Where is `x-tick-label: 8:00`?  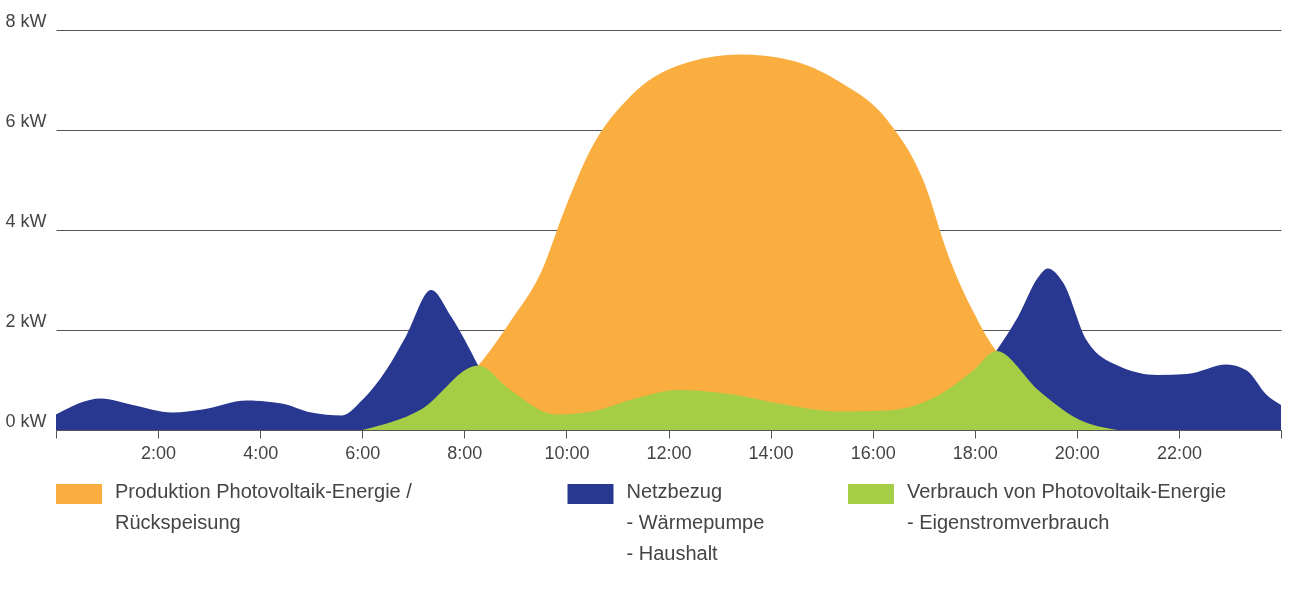 x-tick-label: 8:00 is located at coordinates (465, 452).